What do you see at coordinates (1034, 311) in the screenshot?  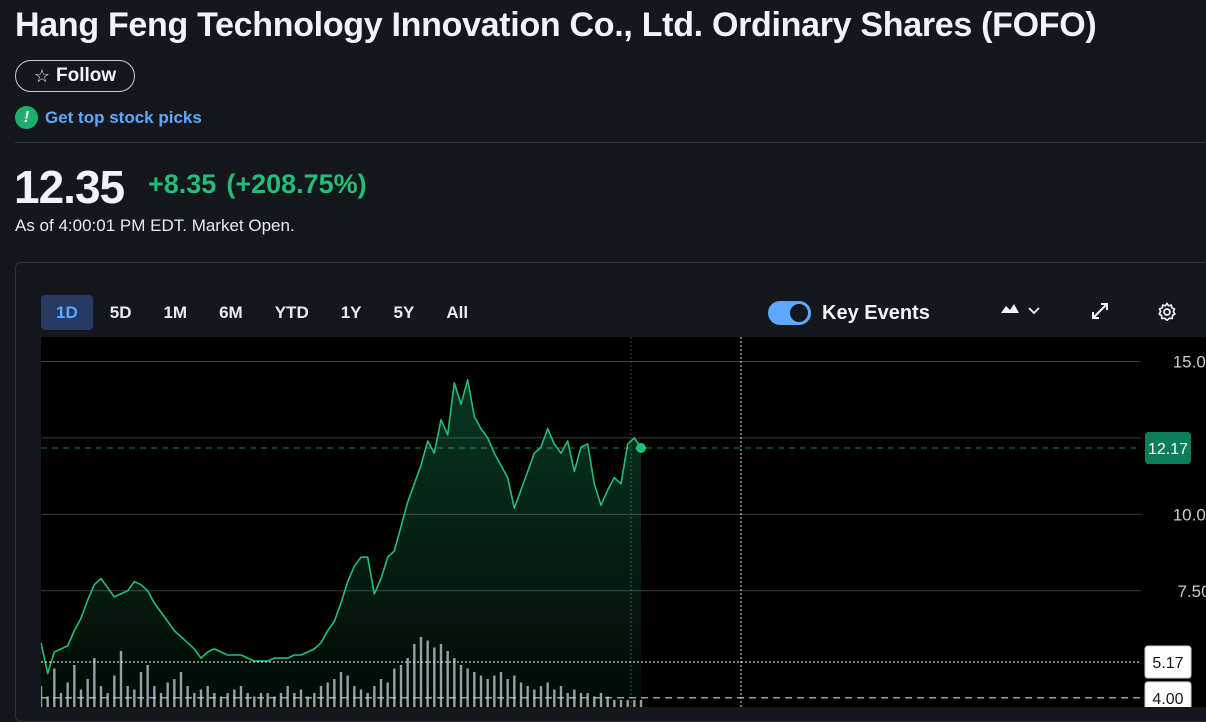 I see `chevron-down-icon` at bounding box center [1034, 311].